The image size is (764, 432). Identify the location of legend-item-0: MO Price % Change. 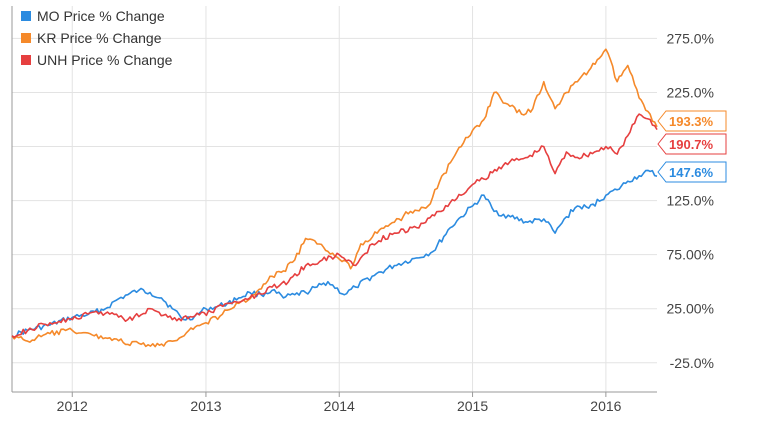
(93, 16).